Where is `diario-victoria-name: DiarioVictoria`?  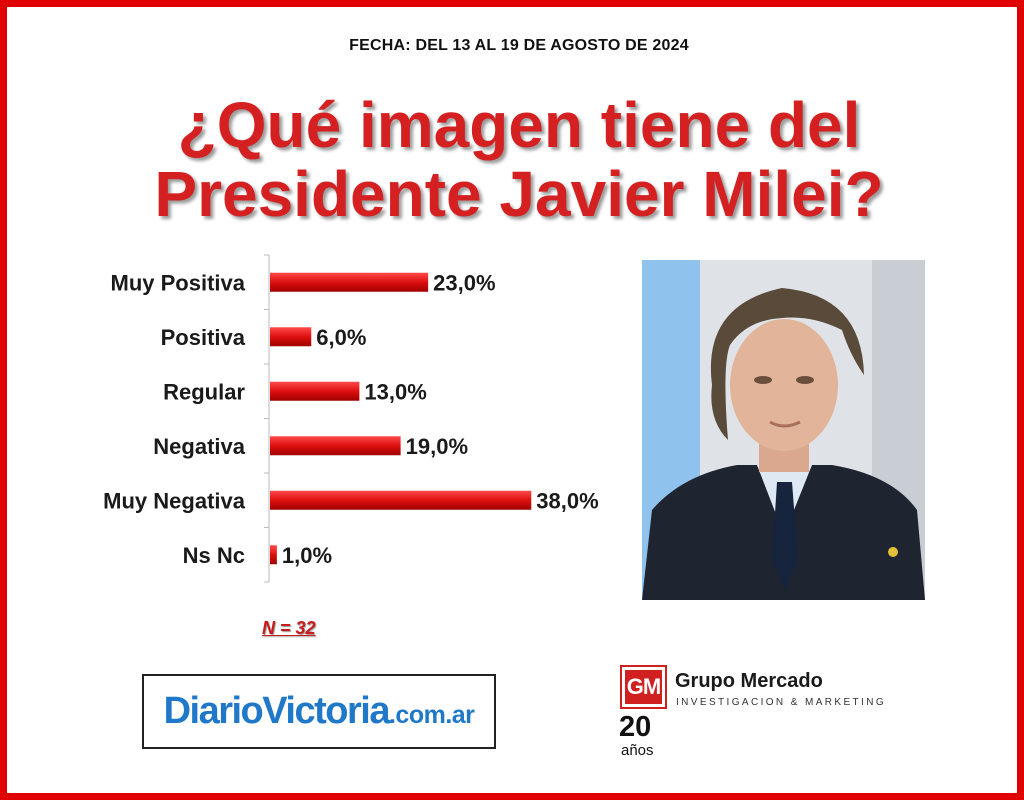
diario-victoria-name: DiarioVictoria is located at coordinates (277, 711).